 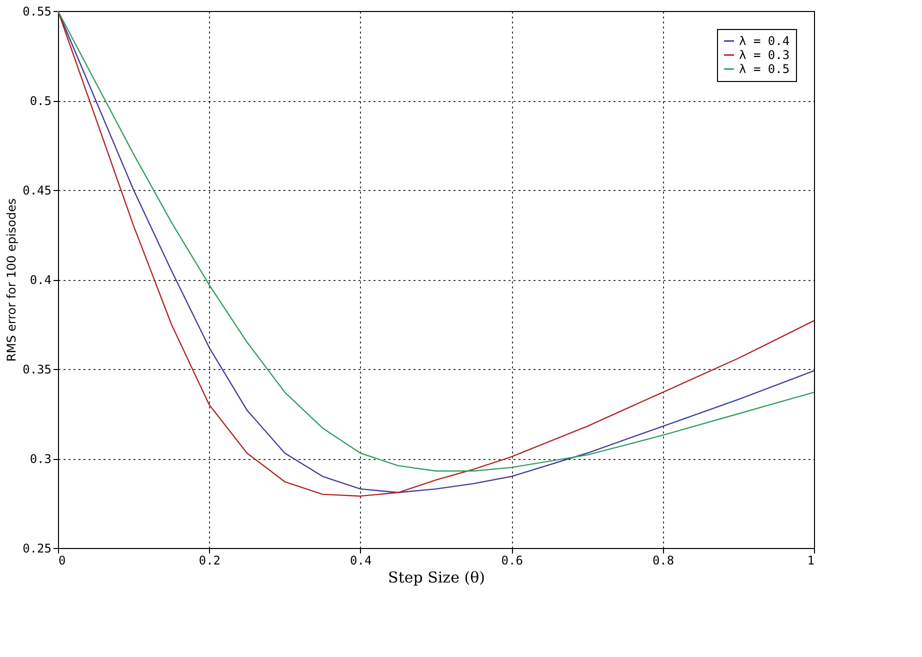 I want to click on legend-label: λ = 0.4, so click(x=764, y=41).